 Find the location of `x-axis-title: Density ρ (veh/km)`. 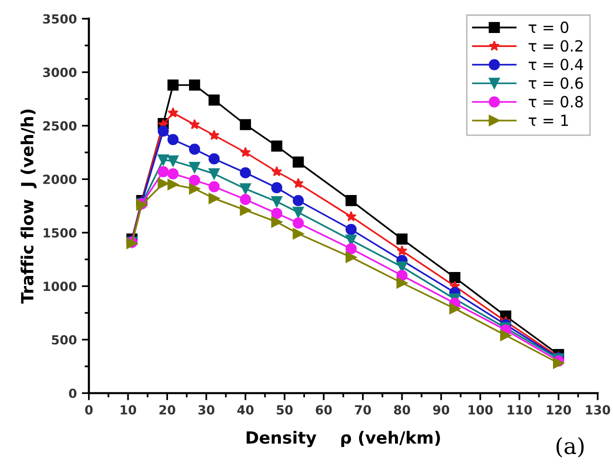

x-axis-title: Density ρ (veh/km) is located at coordinates (343, 439).